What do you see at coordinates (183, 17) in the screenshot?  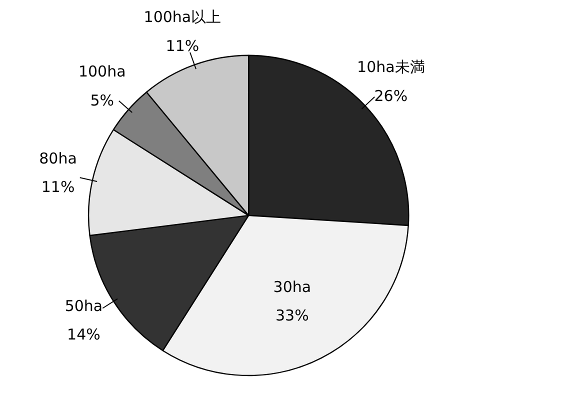 I see `slice-label: 100ha以上` at bounding box center [183, 17].